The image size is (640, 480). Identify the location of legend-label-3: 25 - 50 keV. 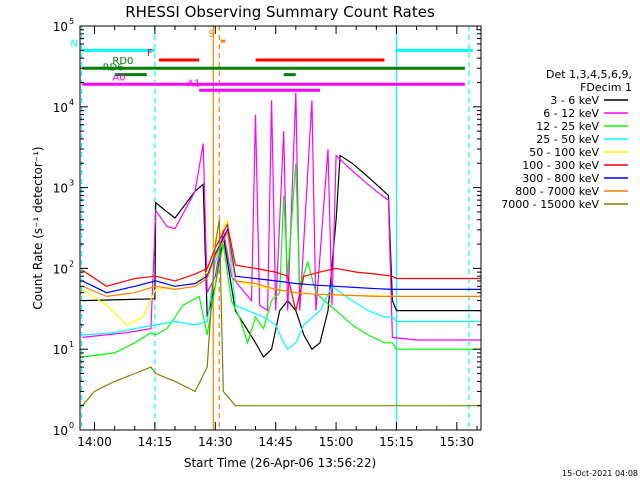
(567, 139).